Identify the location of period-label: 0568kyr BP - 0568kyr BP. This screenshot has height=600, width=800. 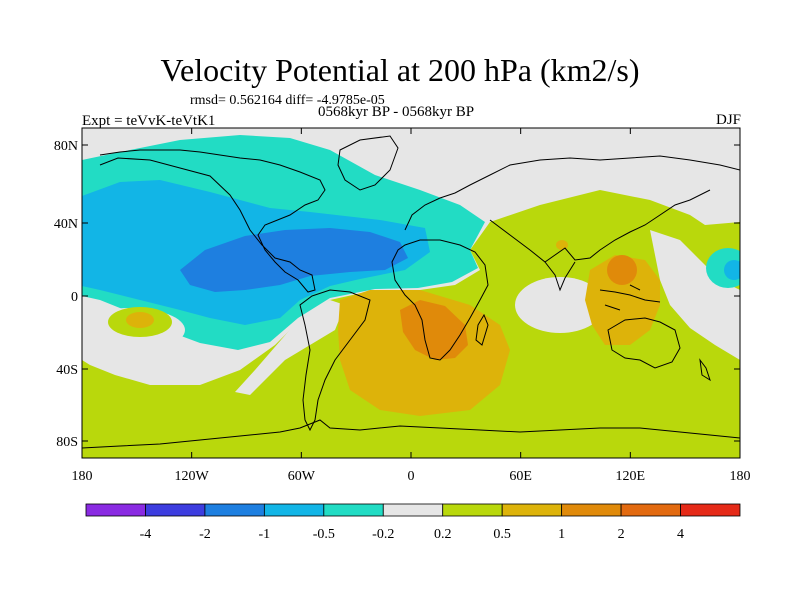
(396, 112).